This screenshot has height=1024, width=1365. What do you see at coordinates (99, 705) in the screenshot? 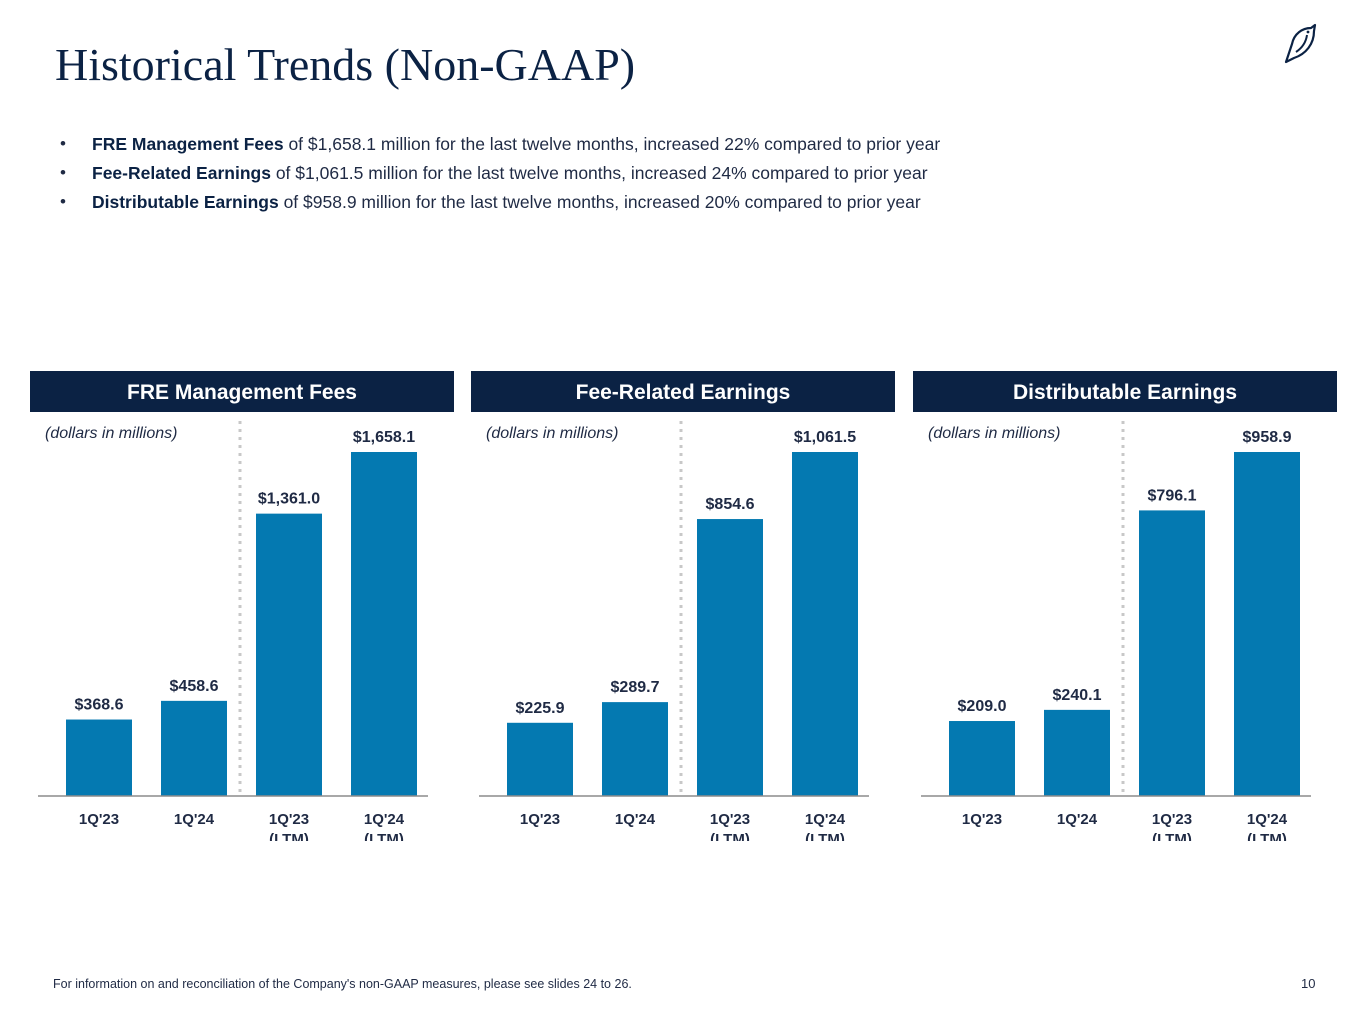
I see `data-label: $368.6` at bounding box center [99, 705].